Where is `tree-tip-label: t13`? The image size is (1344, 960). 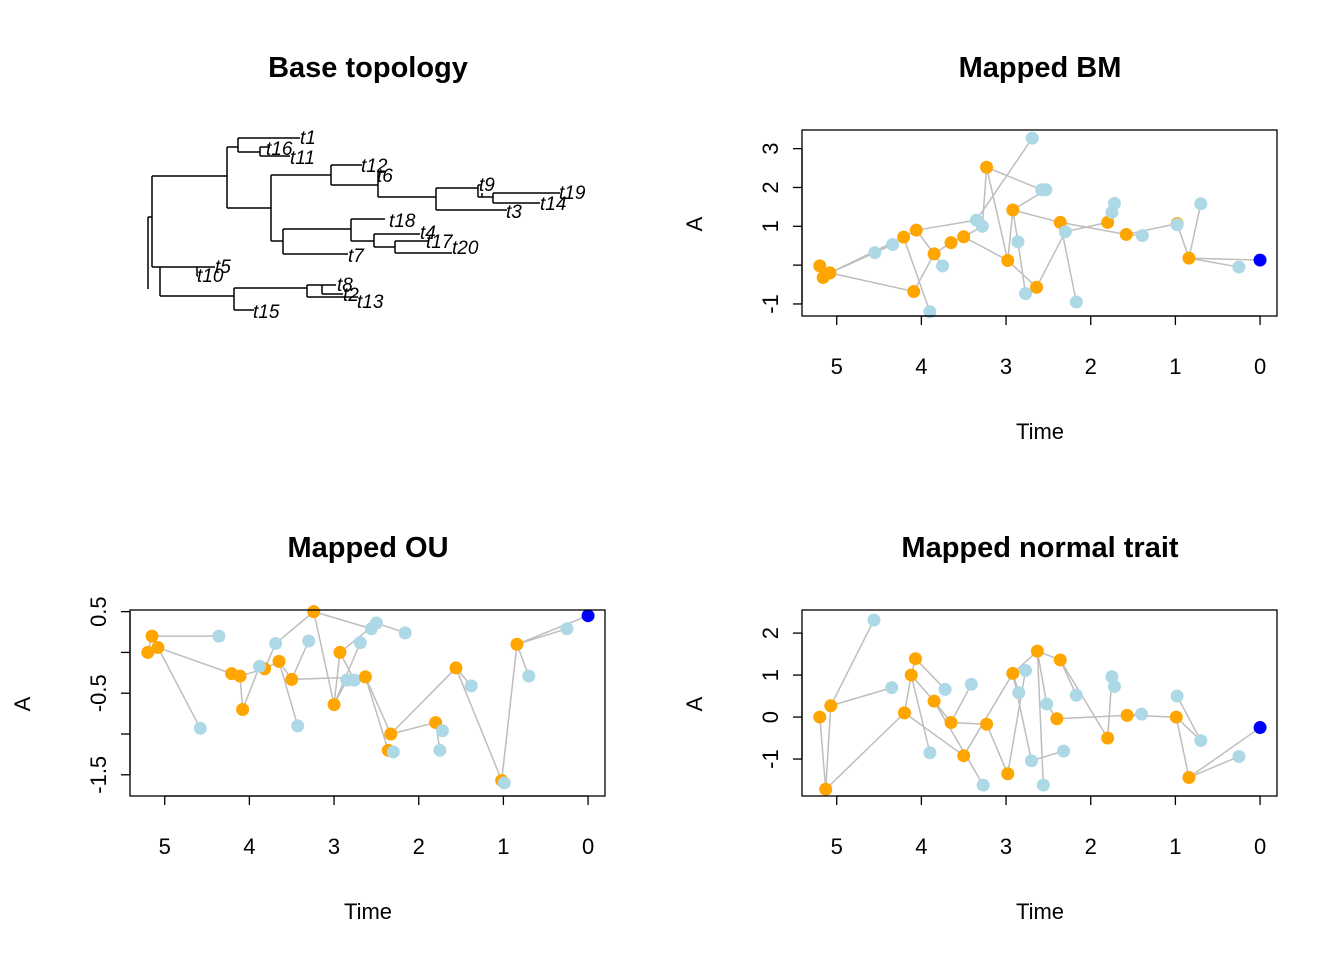
tree-tip-label: t13 is located at coordinates (370, 302).